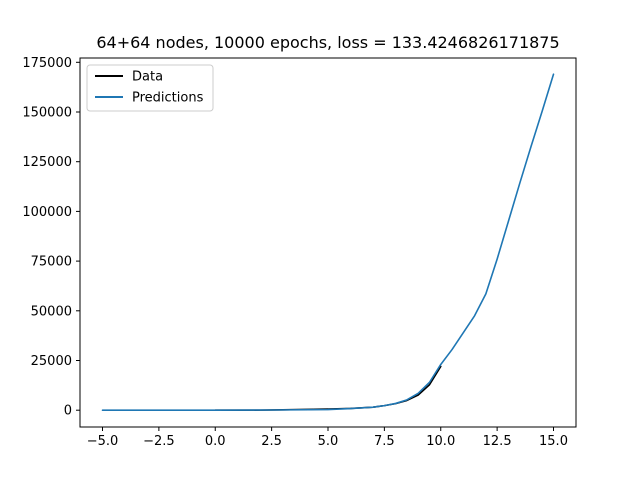  Describe the element at coordinates (159, 441) in the screenshot. I see `x-tick-label: −2.5` at that location.